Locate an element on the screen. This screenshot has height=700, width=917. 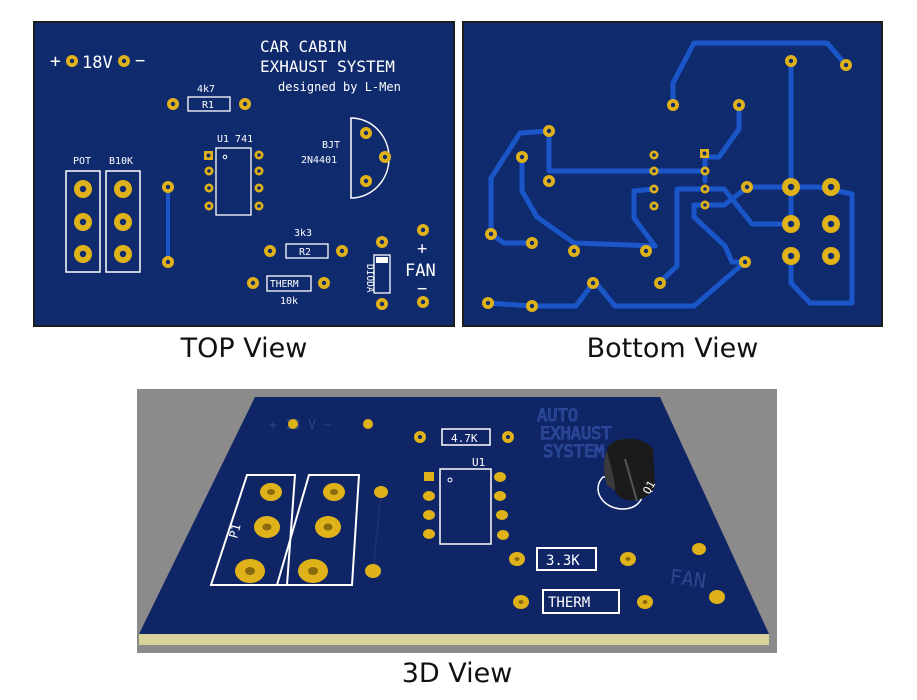
bottom-pads is located at coordinates (667, 183).